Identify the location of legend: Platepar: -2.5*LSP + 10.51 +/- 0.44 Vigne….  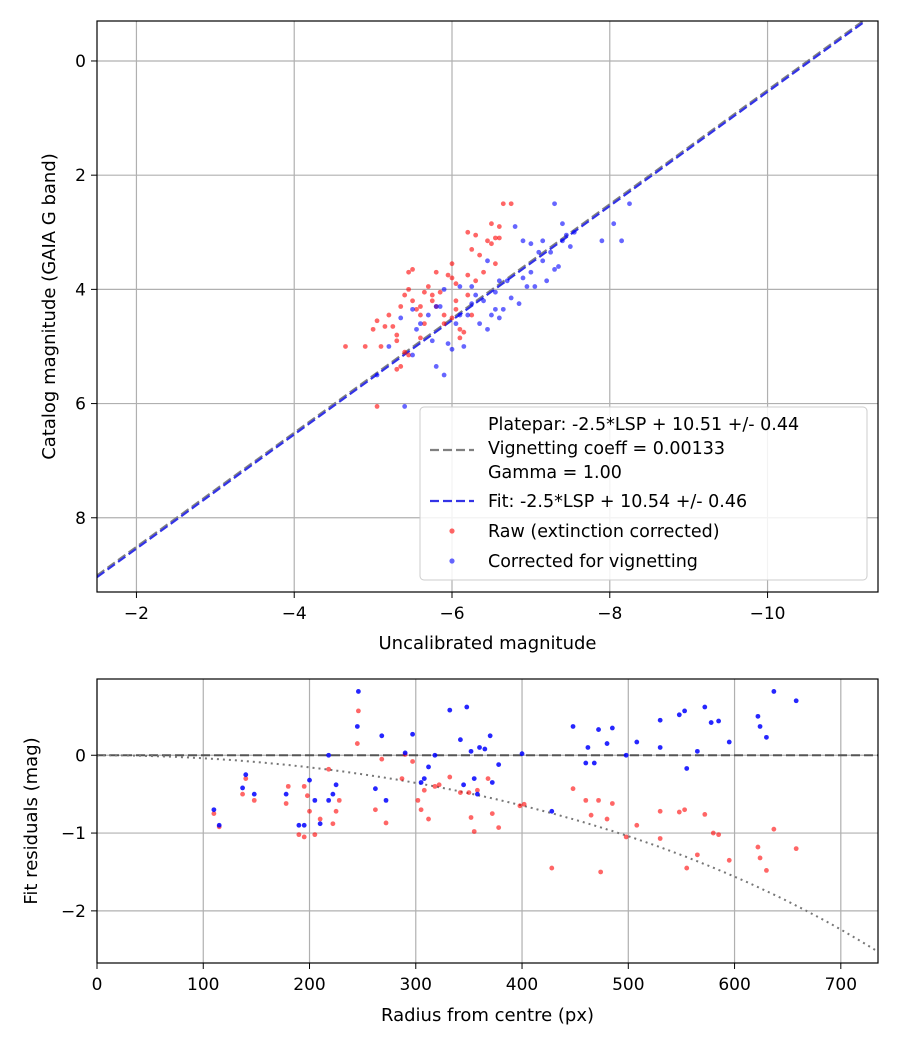
(643, 493).